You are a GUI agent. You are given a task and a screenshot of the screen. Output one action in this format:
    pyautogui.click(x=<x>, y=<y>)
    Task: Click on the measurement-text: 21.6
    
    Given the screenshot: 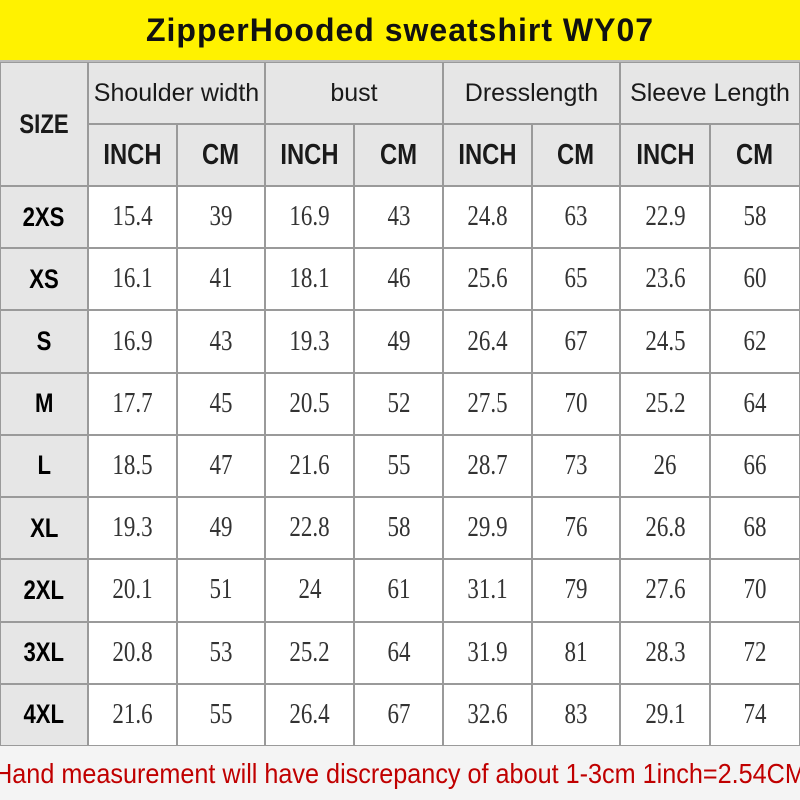 What is the action you would take?
    pyautogui.click(x=132, y=714)
    